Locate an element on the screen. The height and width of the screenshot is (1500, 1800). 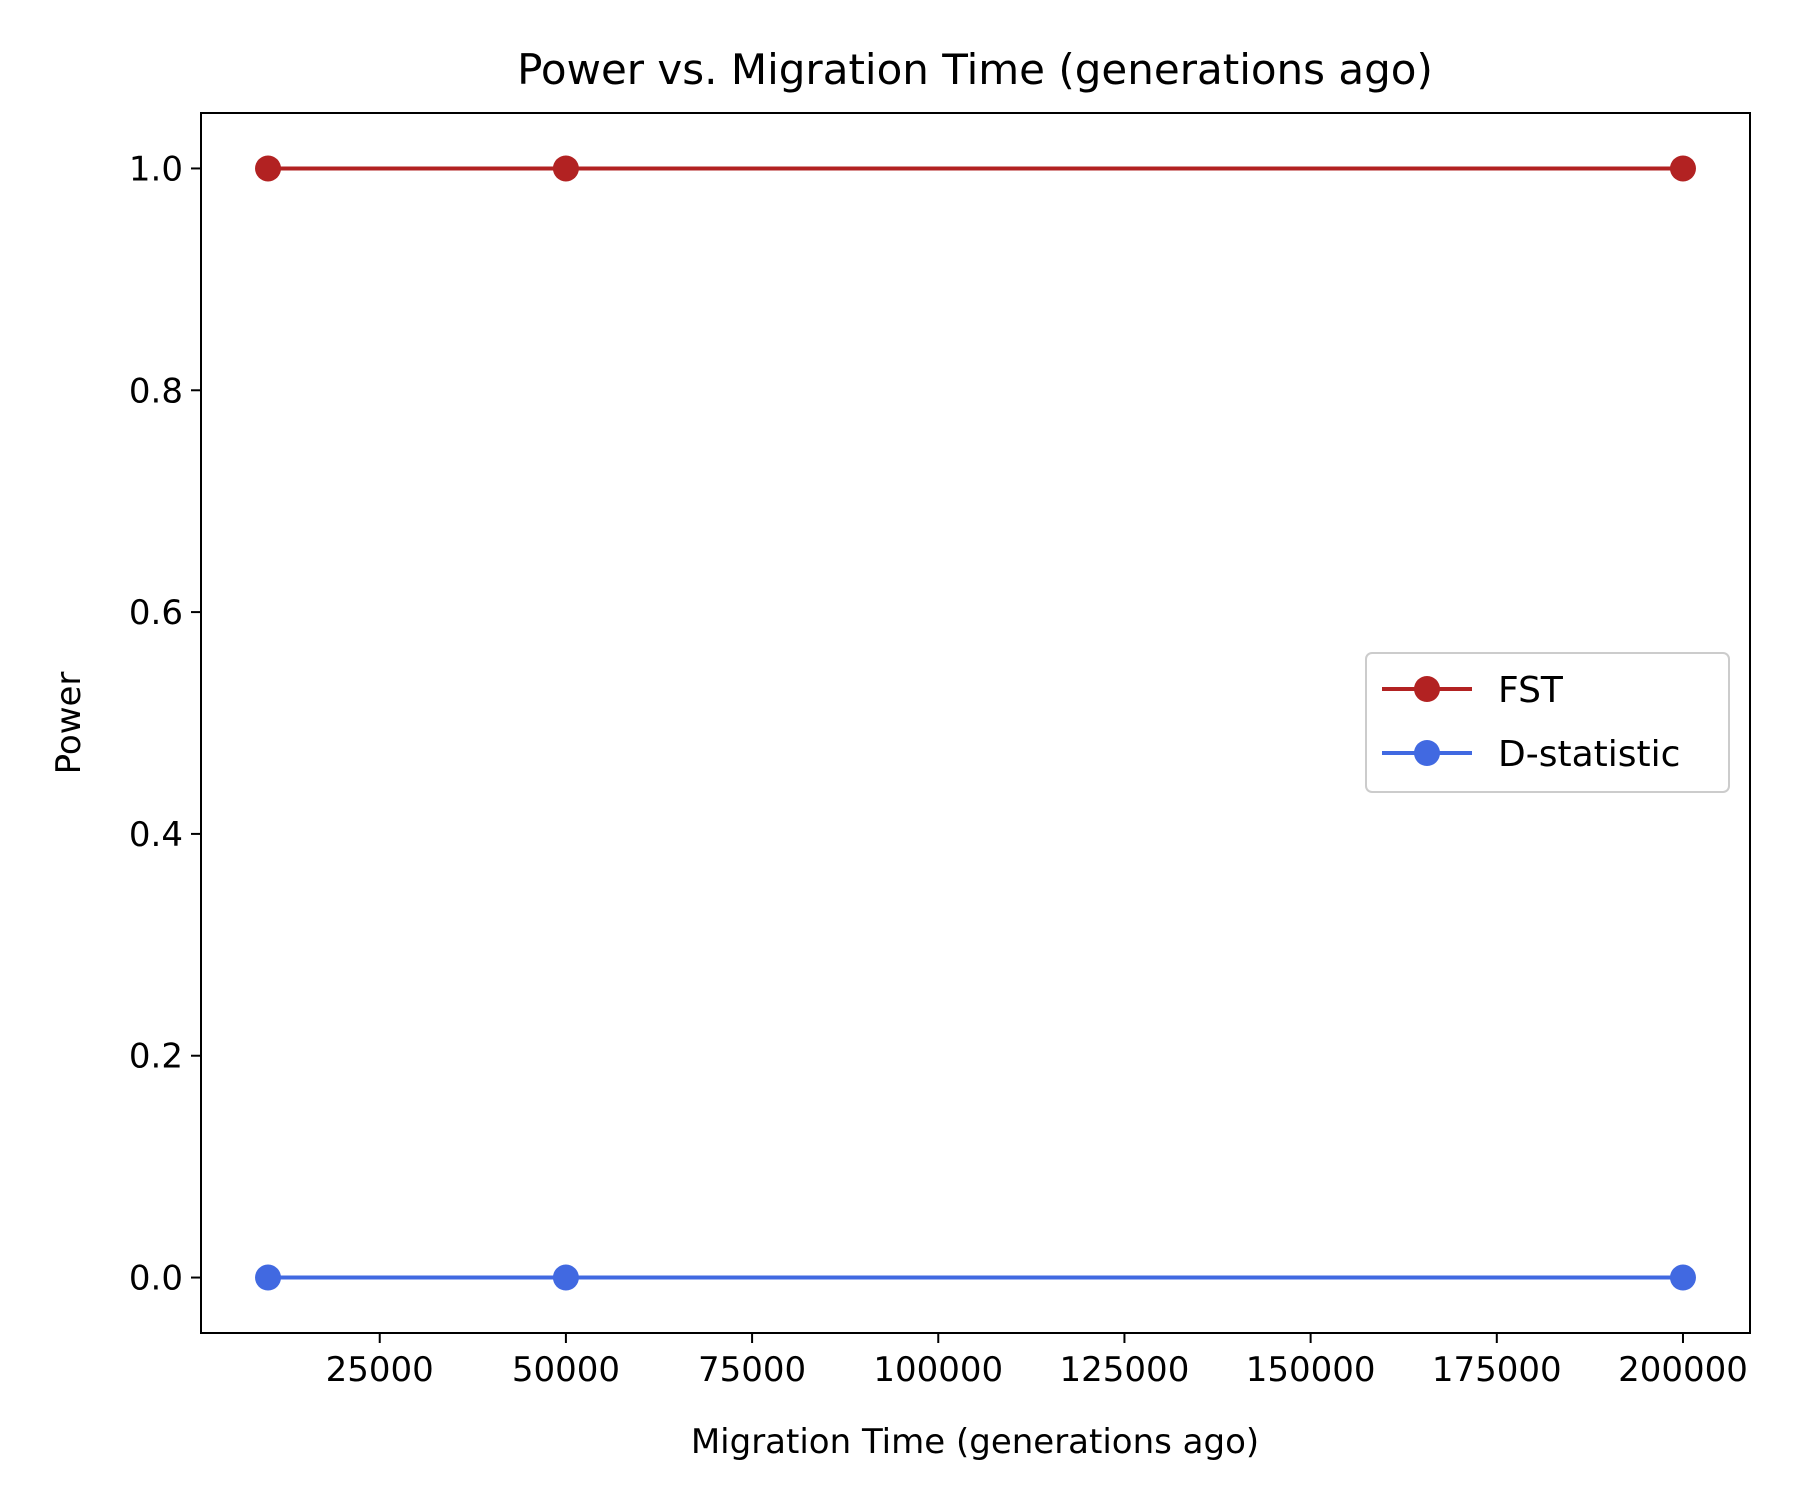
y-tick-label: 1.0 is located at coordinates (156, 169).